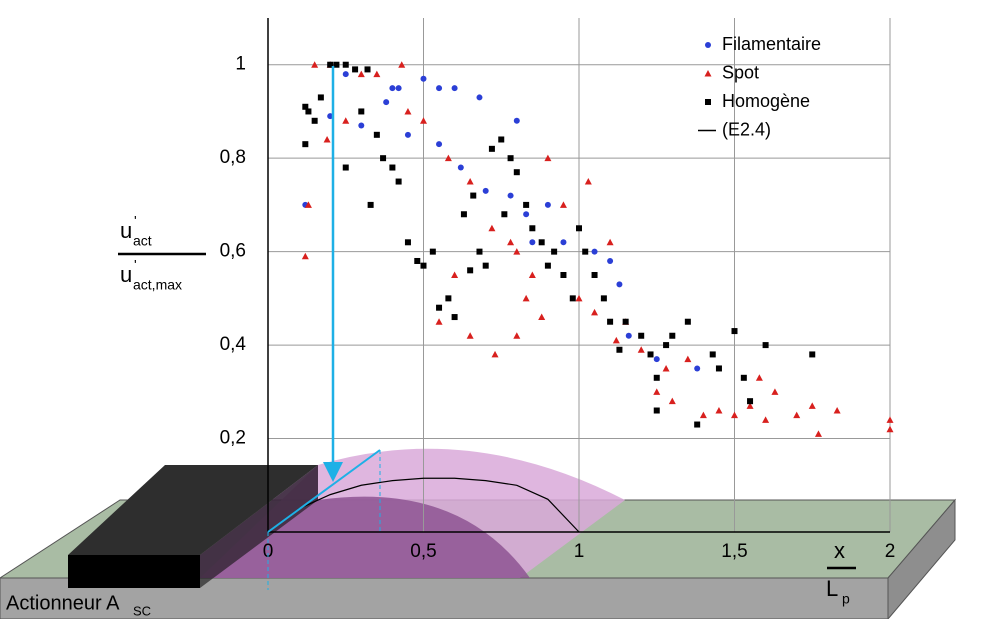  Describe the element at coordinates (162, 253) in the screenshot. I see `y-label: u ' act u ' act,max` at that location.